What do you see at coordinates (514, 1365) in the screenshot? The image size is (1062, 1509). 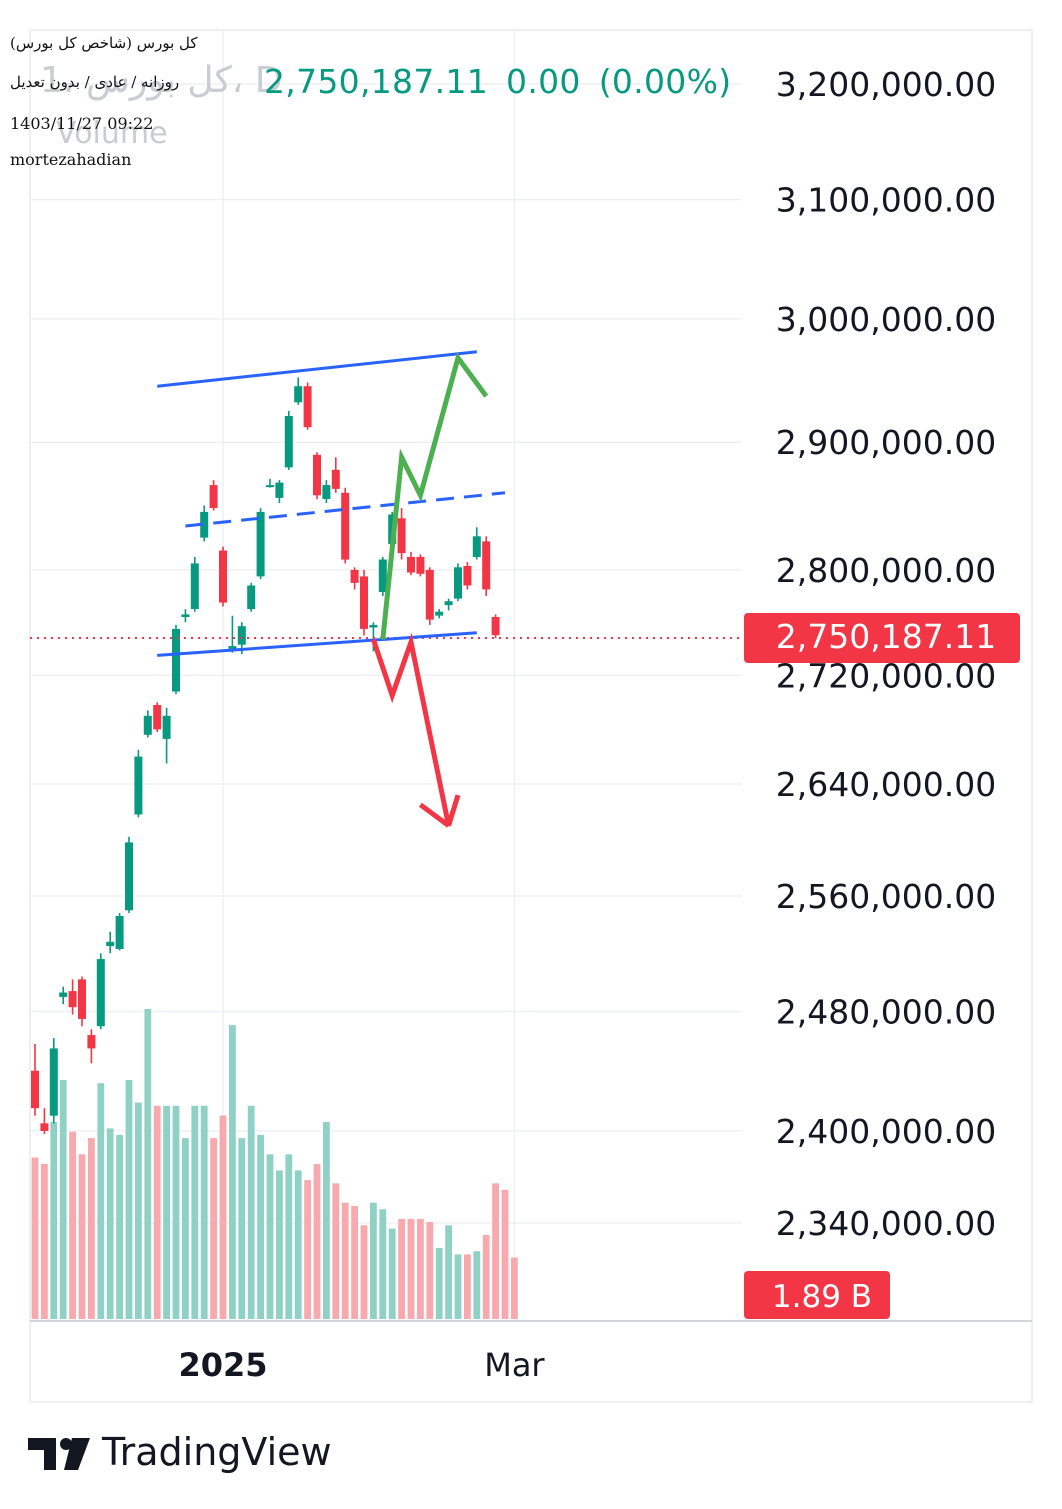 I see `time-tick-label: Mar` at bounding box center [514, 1365].